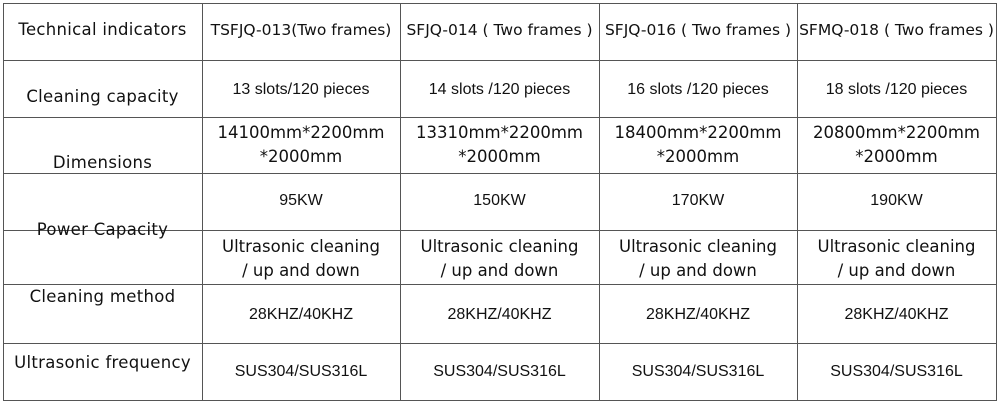 Image resolution: width=1000 pixels, height=404 pixels. Describe the element at coordinates (896, 132) in the screenshot. I see `cell-dimensions-line1: 20800mm*2200mm` at that location.